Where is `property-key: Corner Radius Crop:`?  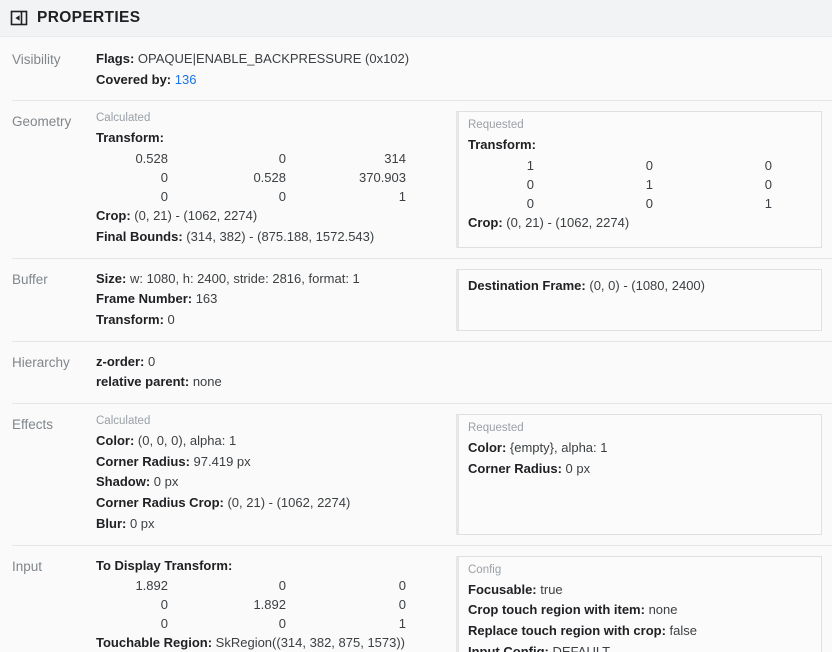
property-key: Corner Radius Crop: is located at coordinates (160, 503).